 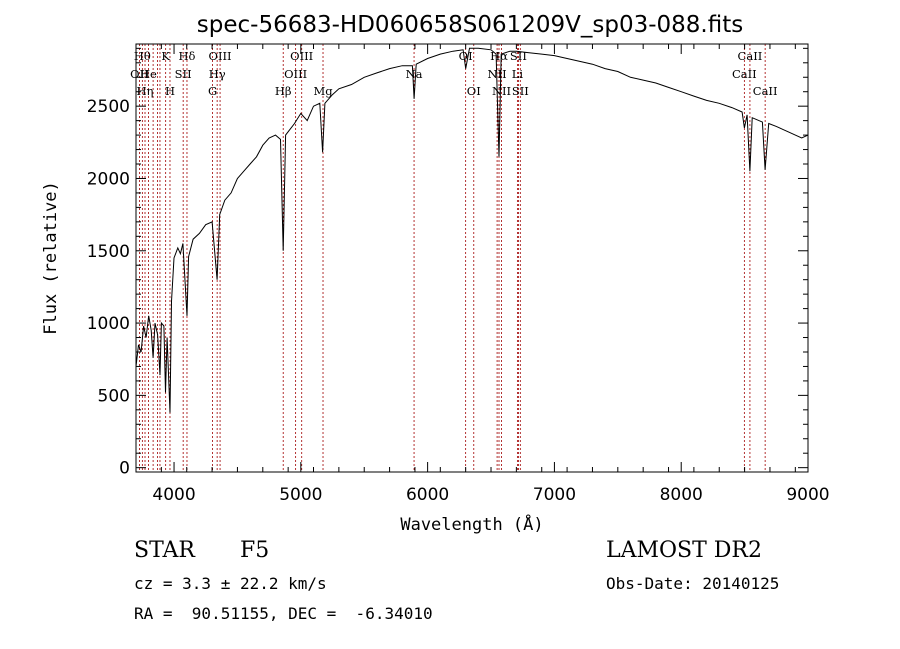 I want to click on line-label: H, so click(x=170, y=91).